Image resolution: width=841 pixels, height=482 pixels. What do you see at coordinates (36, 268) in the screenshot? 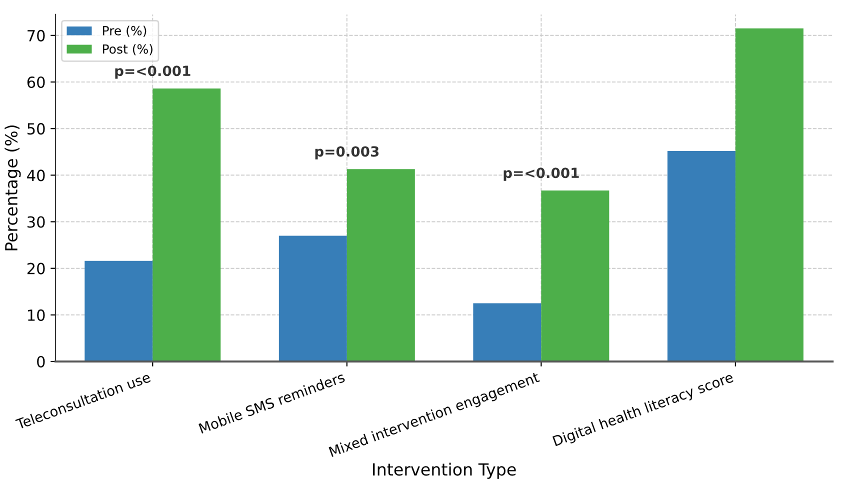
I see `y-tick-label: 20` at bounding box center [36, 268].